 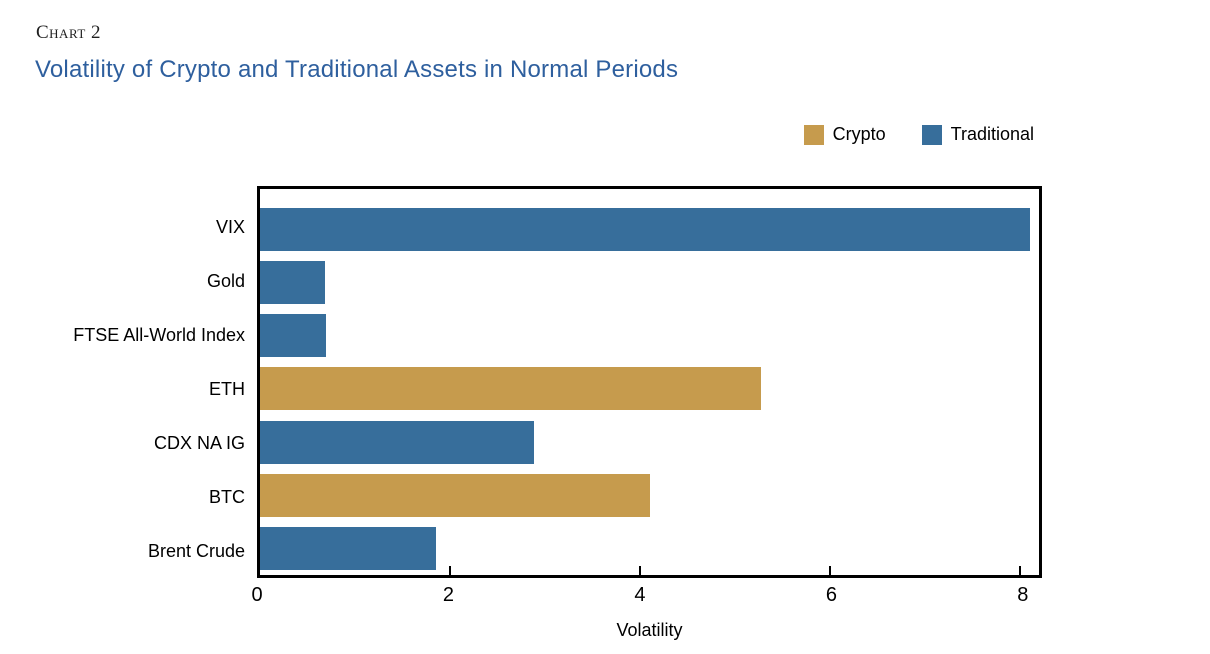 What do you see at coordinates (813, 134) in the screenshot?
I see `legend-swatch-crypto` at bounding box center [813, 134].